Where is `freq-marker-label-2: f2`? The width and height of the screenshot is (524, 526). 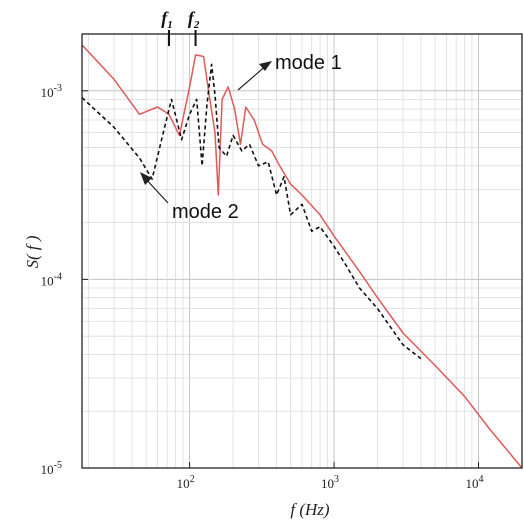 freq-marker-label-2: f2 is located at coordinates (194, 19).